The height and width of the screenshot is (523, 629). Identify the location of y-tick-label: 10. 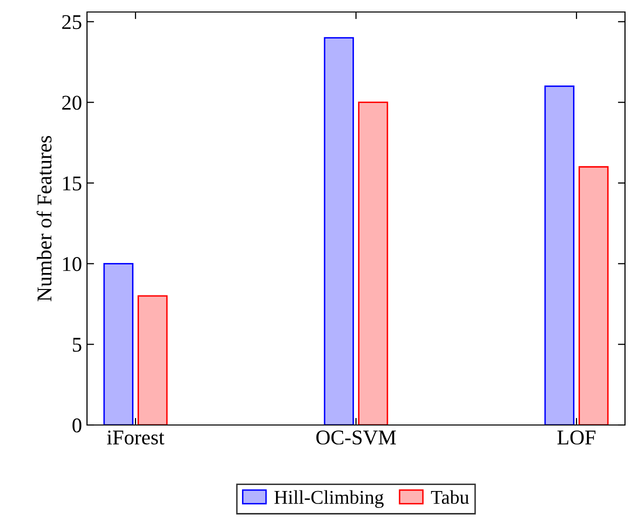
(72, 264).